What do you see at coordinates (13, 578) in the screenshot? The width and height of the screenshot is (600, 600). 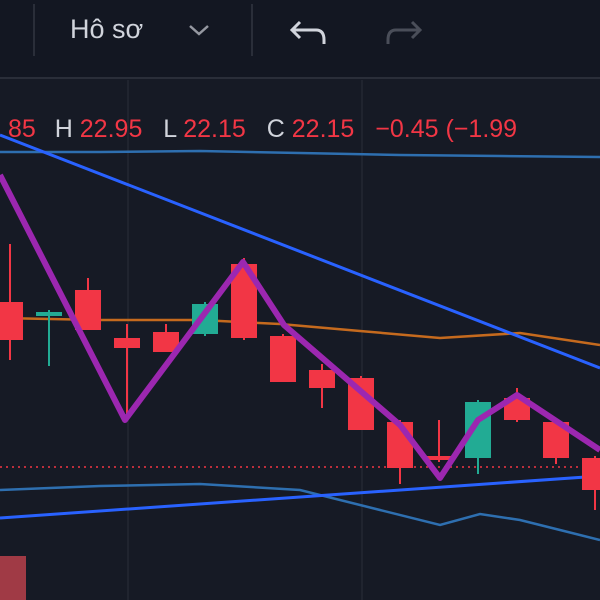 I see `volume-bar` at bounding box center [13, 578].